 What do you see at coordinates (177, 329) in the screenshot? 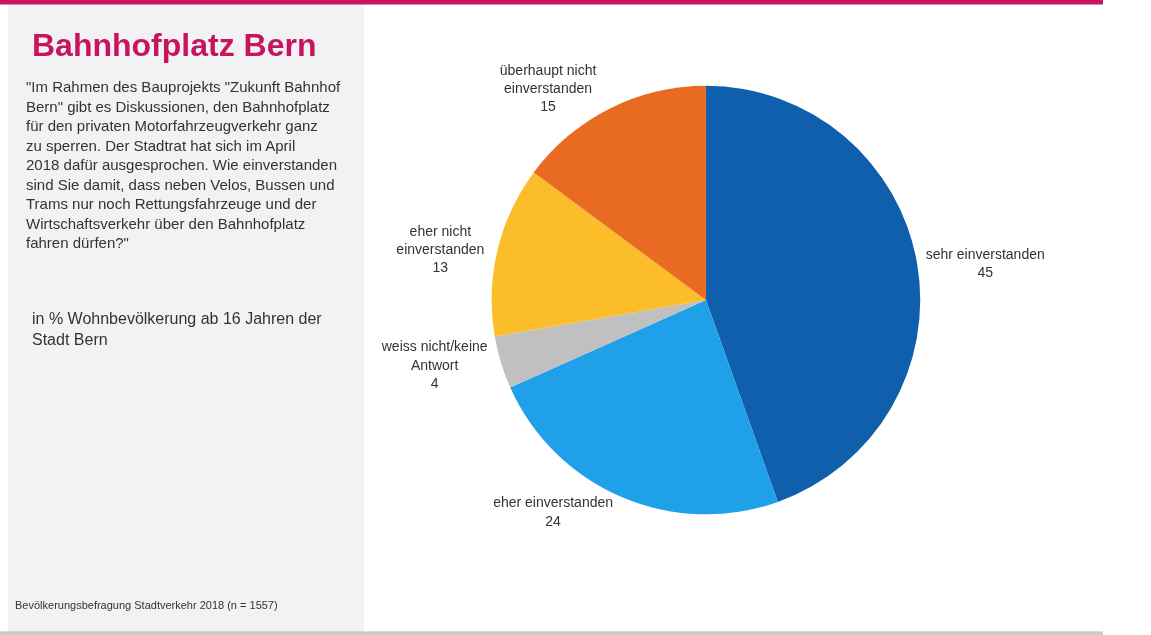
I see `text: in % Wohnbevölkerung ab 16 Jahren der Stadt Bern` at bounding box center [177, 329].